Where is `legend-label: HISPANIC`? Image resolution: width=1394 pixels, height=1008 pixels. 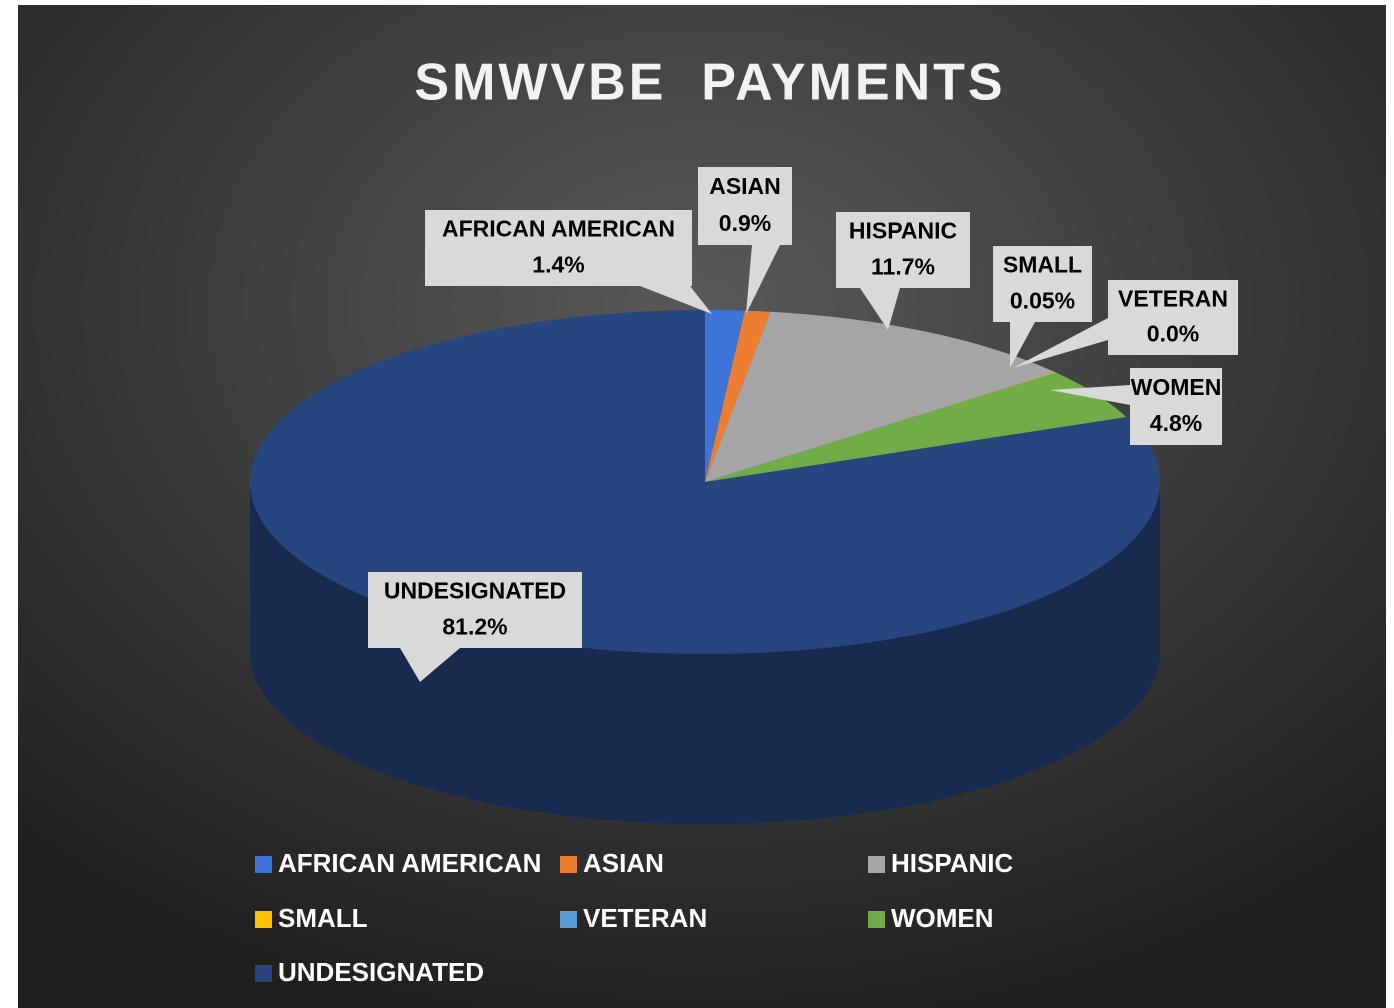
legend-label: HISPANIC is located at coordinates (952, 863).